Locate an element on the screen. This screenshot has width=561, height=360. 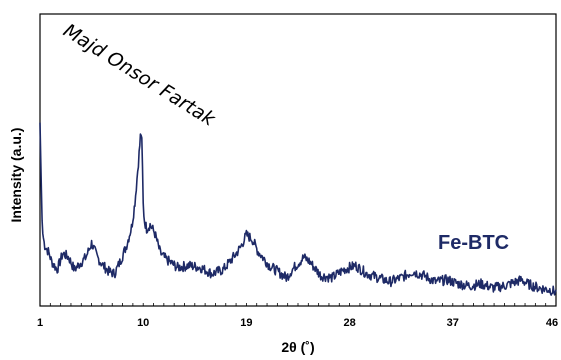
series-label-fe-btc: Fe-BTC is located at coordinates (473, 243).